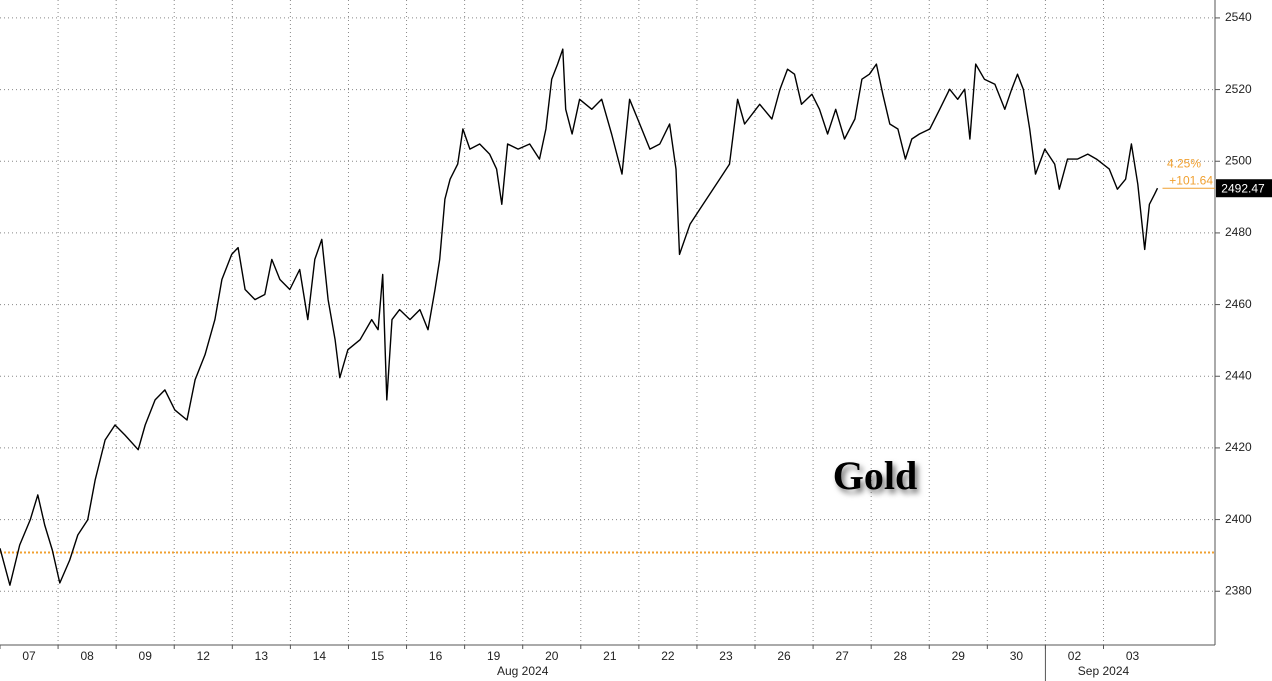 The width and height of the screenshot is (1272, 681). I want to click on x-tick-label: 15, so click(378, 656).